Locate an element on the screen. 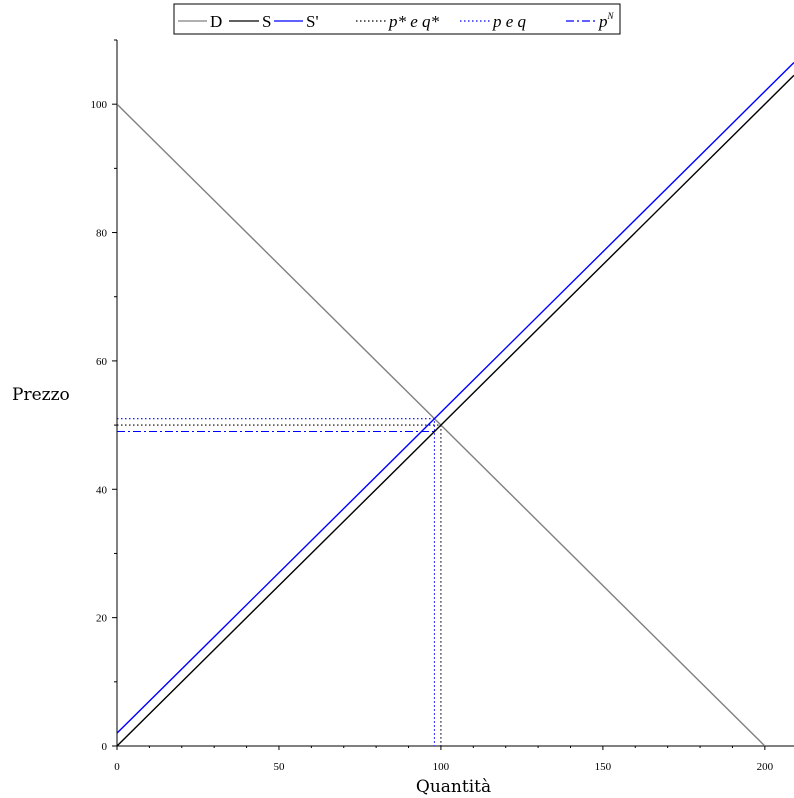 The width and height of the screenshot is (794, 798). y-tick-label: 100 is located at coordinates (99, 105).